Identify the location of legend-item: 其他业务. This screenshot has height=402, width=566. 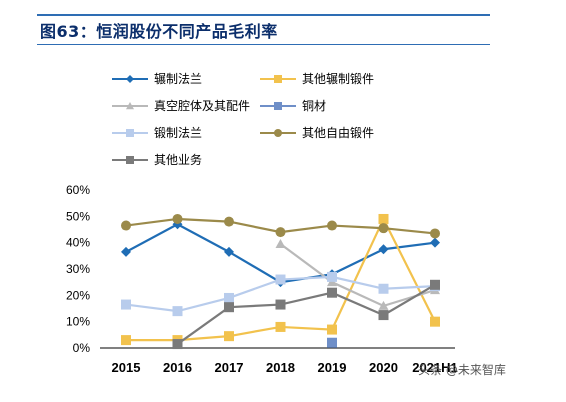
(157, 159).